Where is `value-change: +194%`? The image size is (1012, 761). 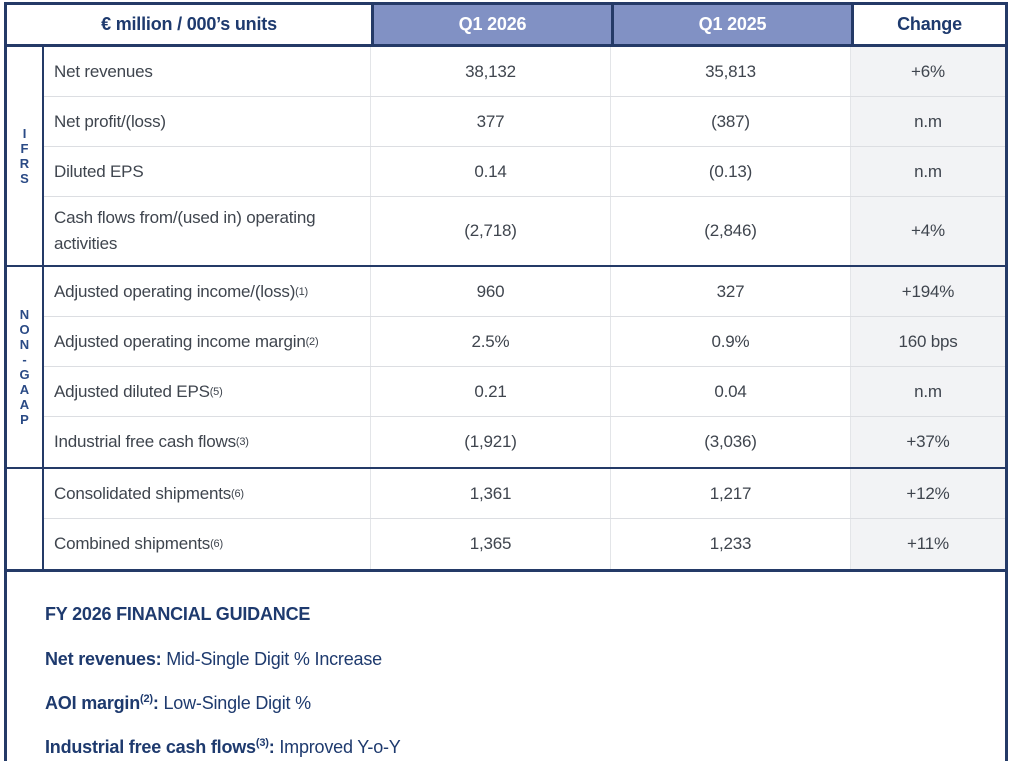 value-change: +194% is located at coordinates (928, 291).